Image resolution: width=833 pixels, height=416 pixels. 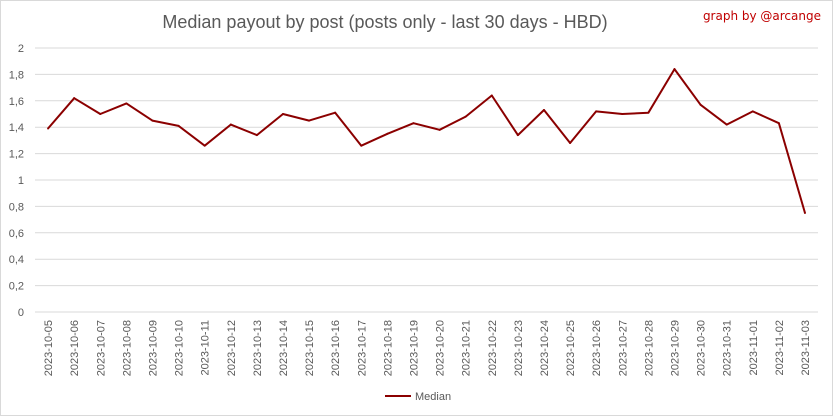 I want to click on x-tick-label: 2023-10-28, so click(x=649, y=348).